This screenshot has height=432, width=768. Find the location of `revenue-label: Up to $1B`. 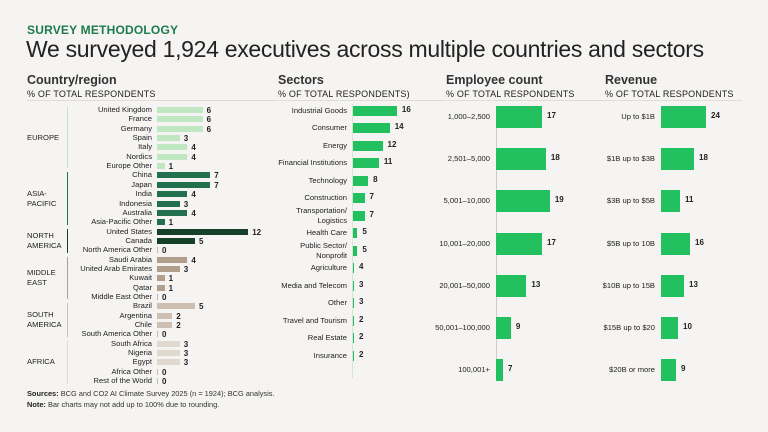

revenue-label: Up to $1B is located at coordinates (638, 116).